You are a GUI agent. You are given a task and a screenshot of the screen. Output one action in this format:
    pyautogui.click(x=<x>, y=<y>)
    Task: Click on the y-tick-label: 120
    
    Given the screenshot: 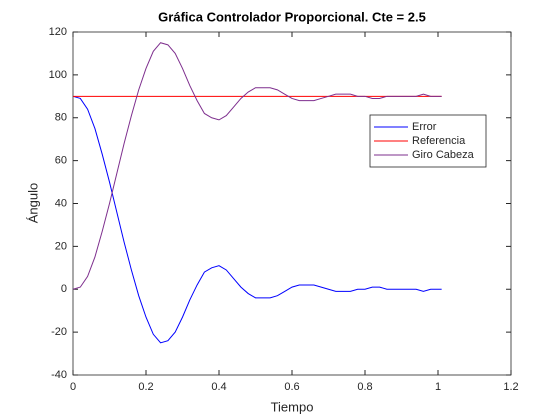 What is the action you would take?
    pyautogui.click(x=58, y=32)
    